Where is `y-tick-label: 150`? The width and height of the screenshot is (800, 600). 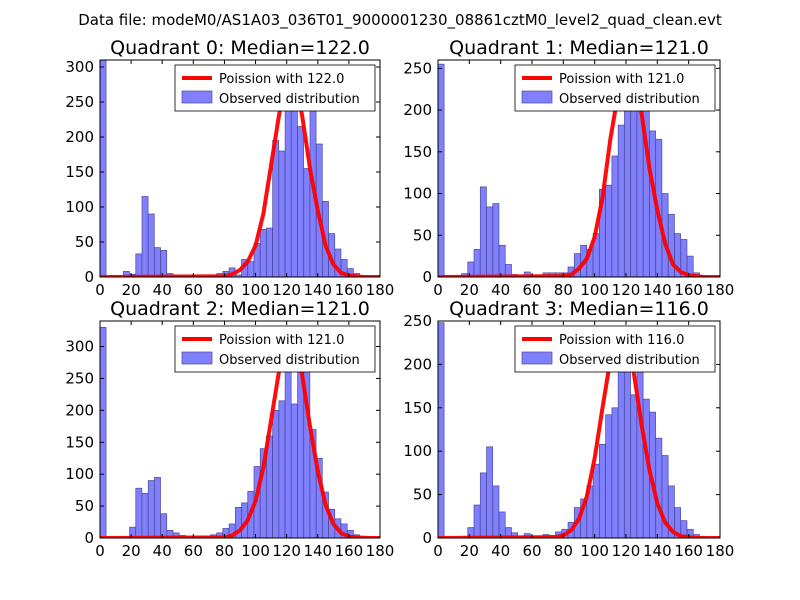
y-tick-label: 150 is located at coordinates (79, 442).